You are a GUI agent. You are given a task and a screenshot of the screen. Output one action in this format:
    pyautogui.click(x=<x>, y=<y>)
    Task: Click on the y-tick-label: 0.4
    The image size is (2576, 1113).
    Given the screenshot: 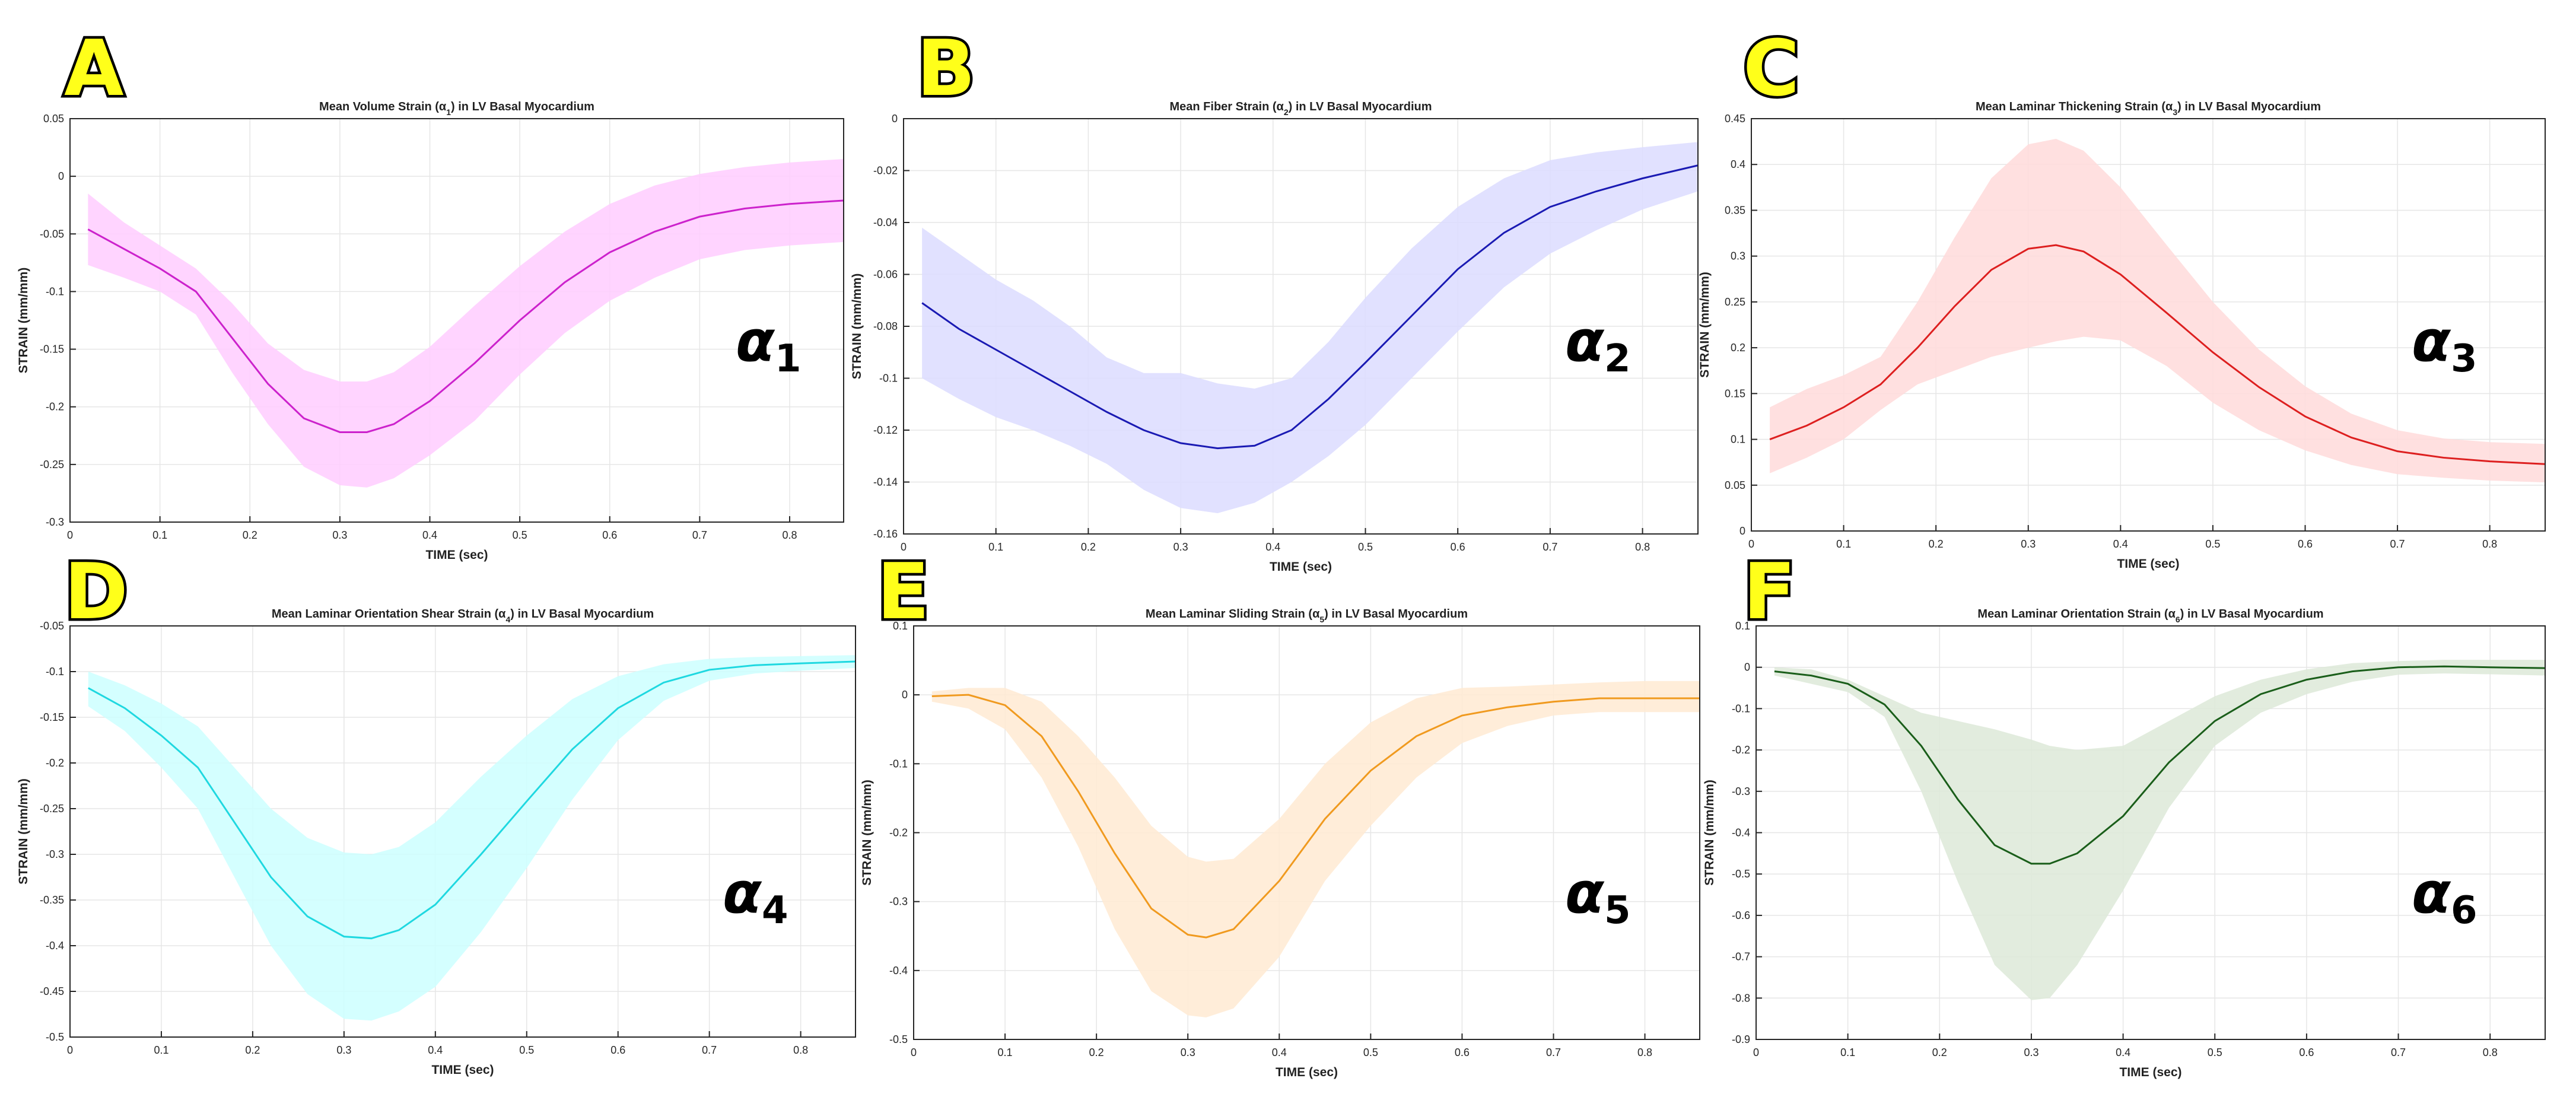 What is the action you would take?
    pyautogui.click(x=1738, y=164)
    